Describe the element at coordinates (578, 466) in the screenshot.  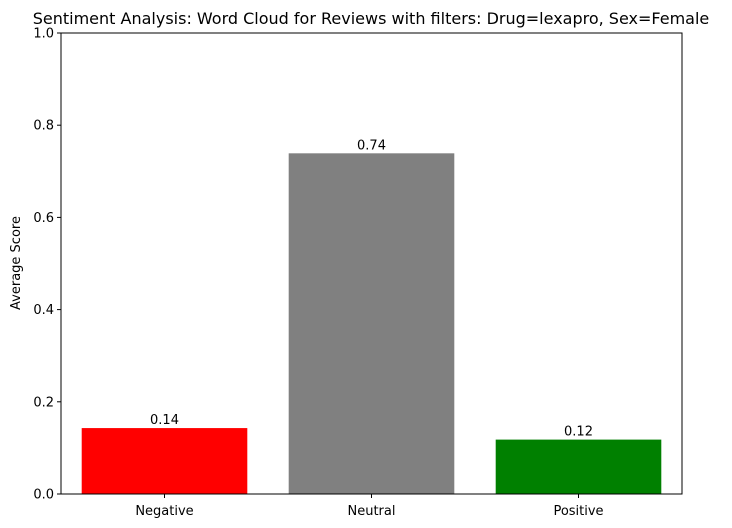
I see `bar-positive` at that location.